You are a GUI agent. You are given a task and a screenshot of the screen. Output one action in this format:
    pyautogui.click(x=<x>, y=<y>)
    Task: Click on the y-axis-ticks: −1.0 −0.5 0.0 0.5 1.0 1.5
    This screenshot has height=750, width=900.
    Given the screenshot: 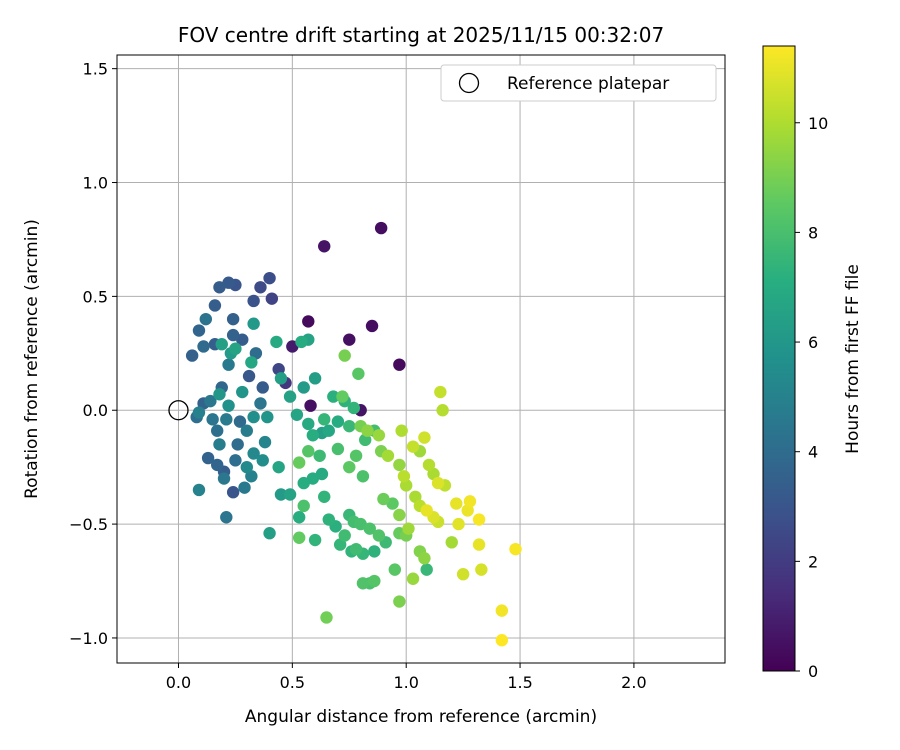 What is the action you would take?
    pyautogui.click(x=93, y=354)
    